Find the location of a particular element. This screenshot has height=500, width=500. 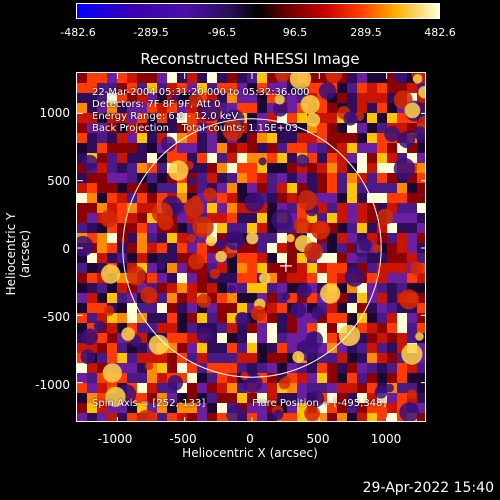

x-tick-label: -500 is located at coordinates (183, 439).